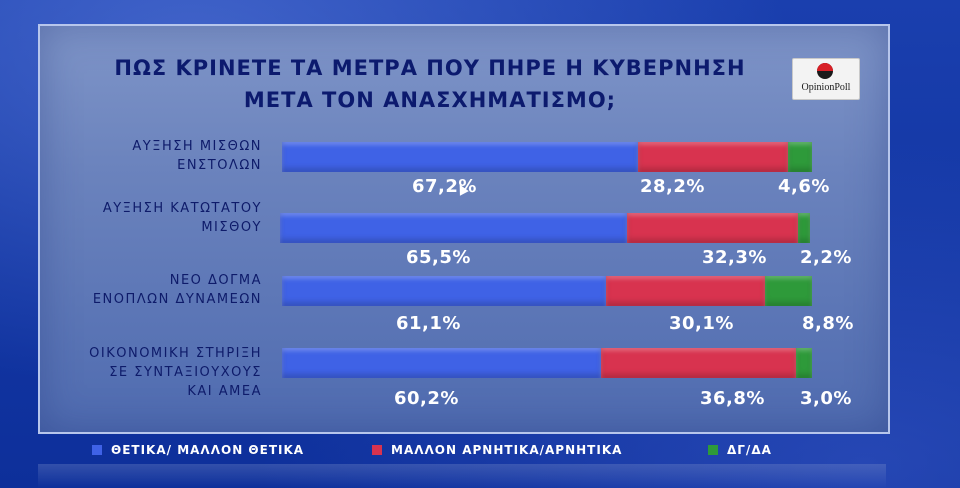  Describe the element at coordinates (182, 208) in the screenshot. I see `category-label-line: ΑΥΞΗΣΗ ΚΑΤΩΤΑΤΟΥ` at that location.